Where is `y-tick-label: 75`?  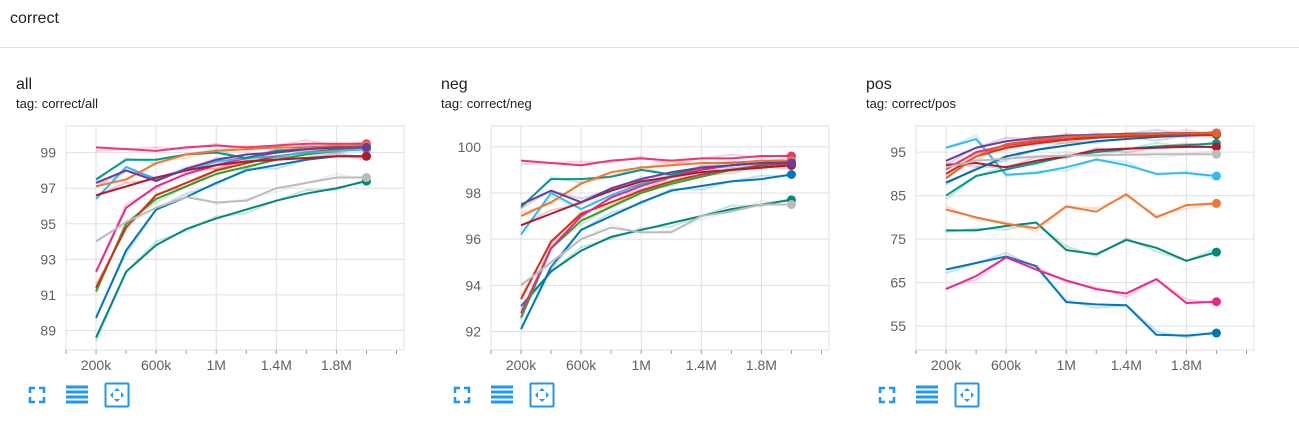
y-tick-label: 75 is located at coordinates (898, 239).